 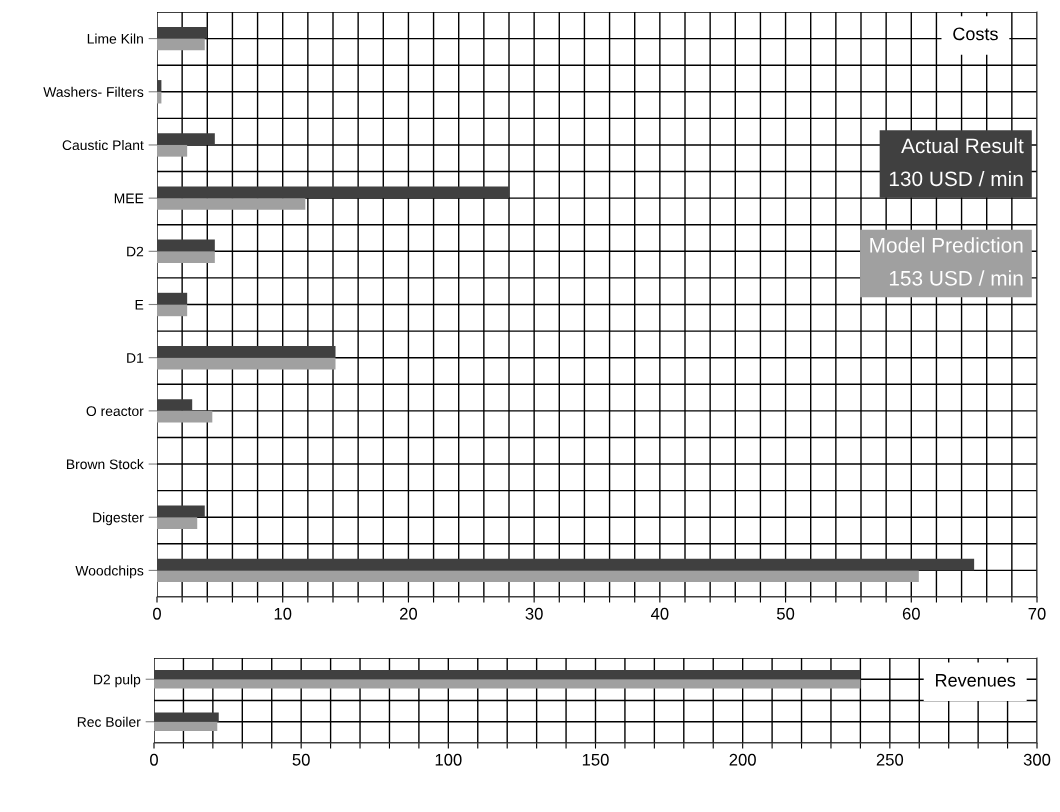 I want to click on y-tick-label: D1, so click(x=135, y=358).